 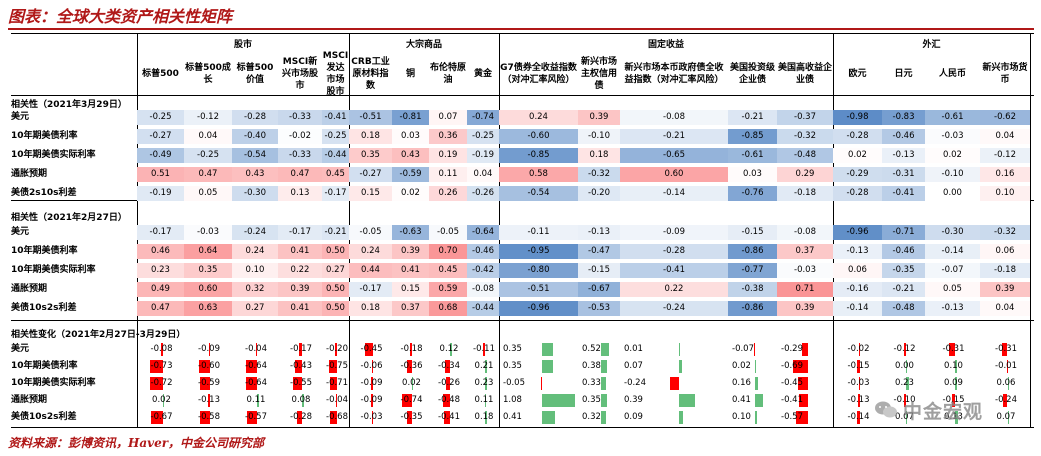 I want to click on change-value: 0.18, so click(x=484, y=417).